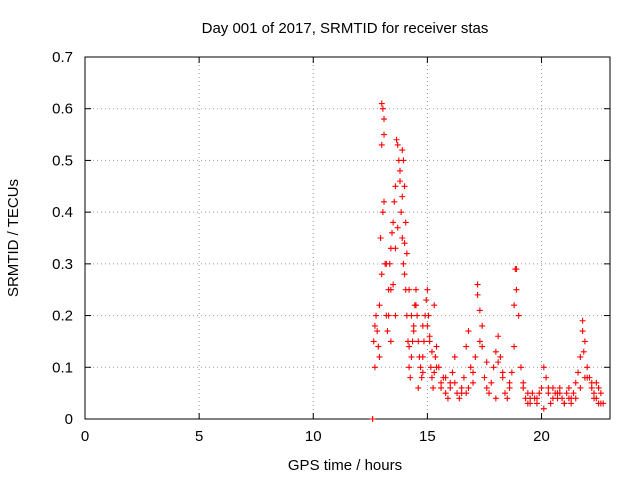 This screenshot has width=640, height=480. What do you see at coordinates (345, 465) in the screenshot?
I see `x-axis-label: GPS time / hours` at bounding box center [345, 465].